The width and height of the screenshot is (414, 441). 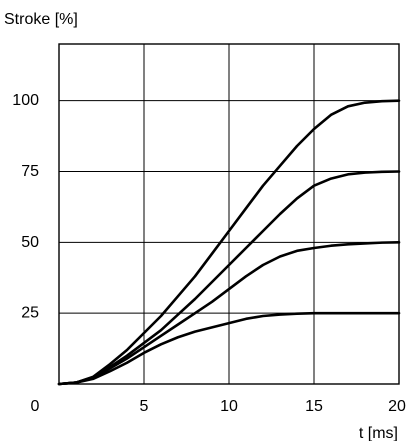 I want to click on x-tick-label-0: 0, so click(x=35, y=406).